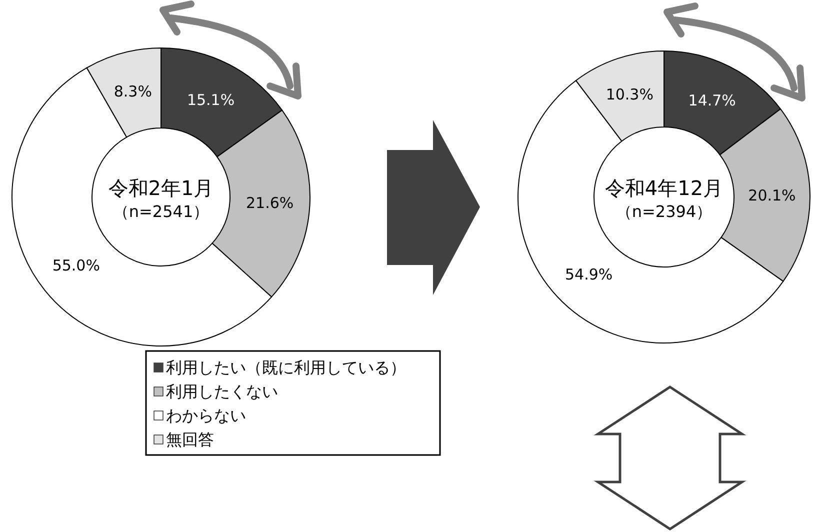  What do you see at coordinates (712, 100) in the screenshot?
I see `data-label: 14.7%` at bounding box center [712, 100].